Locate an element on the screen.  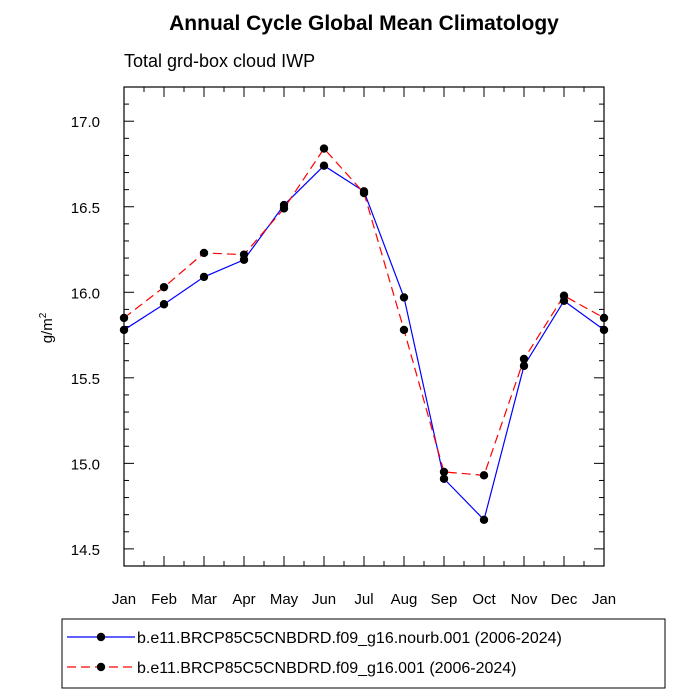
x-tick-label: Sep is located at coordinates (444, 599).